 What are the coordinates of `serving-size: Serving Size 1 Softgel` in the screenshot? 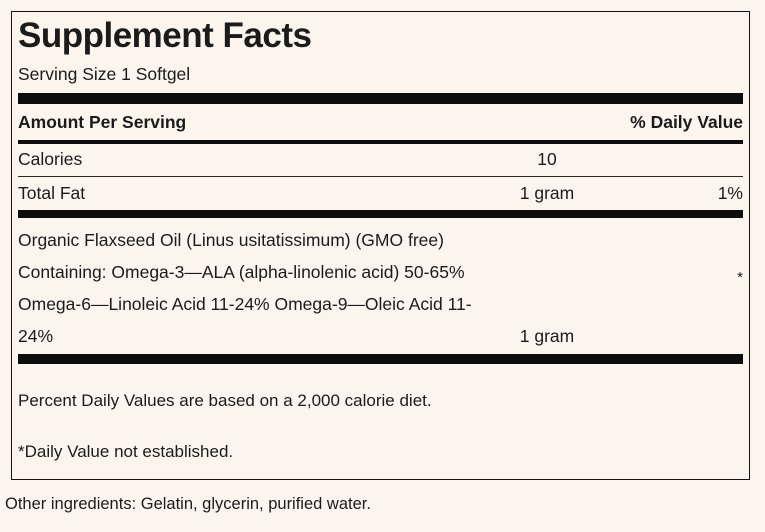 It's located at (104, 73).